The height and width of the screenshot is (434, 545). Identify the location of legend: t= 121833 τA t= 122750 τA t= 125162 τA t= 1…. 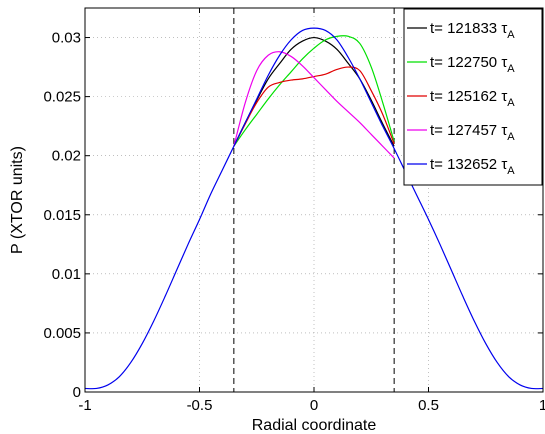
(473, 97).